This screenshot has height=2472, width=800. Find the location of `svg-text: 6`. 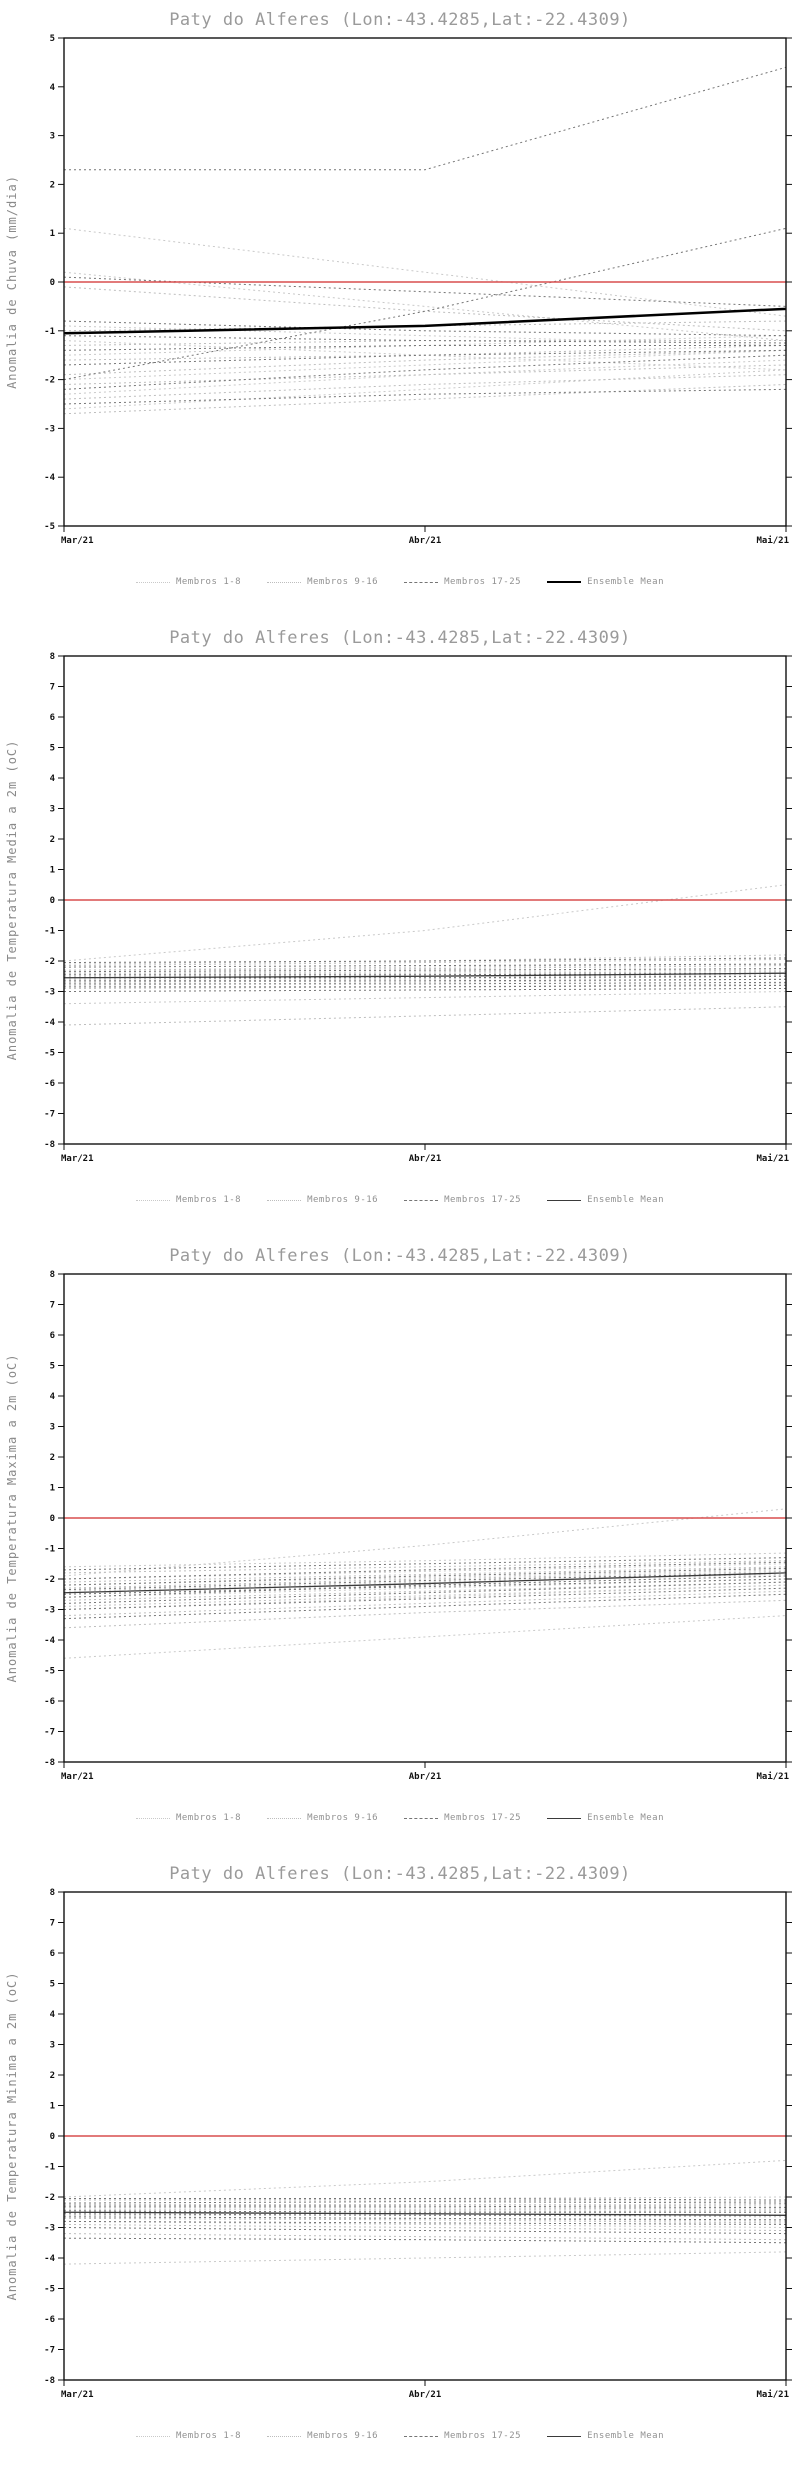

svg-text: 6 is located at coordinates (52, 1336).